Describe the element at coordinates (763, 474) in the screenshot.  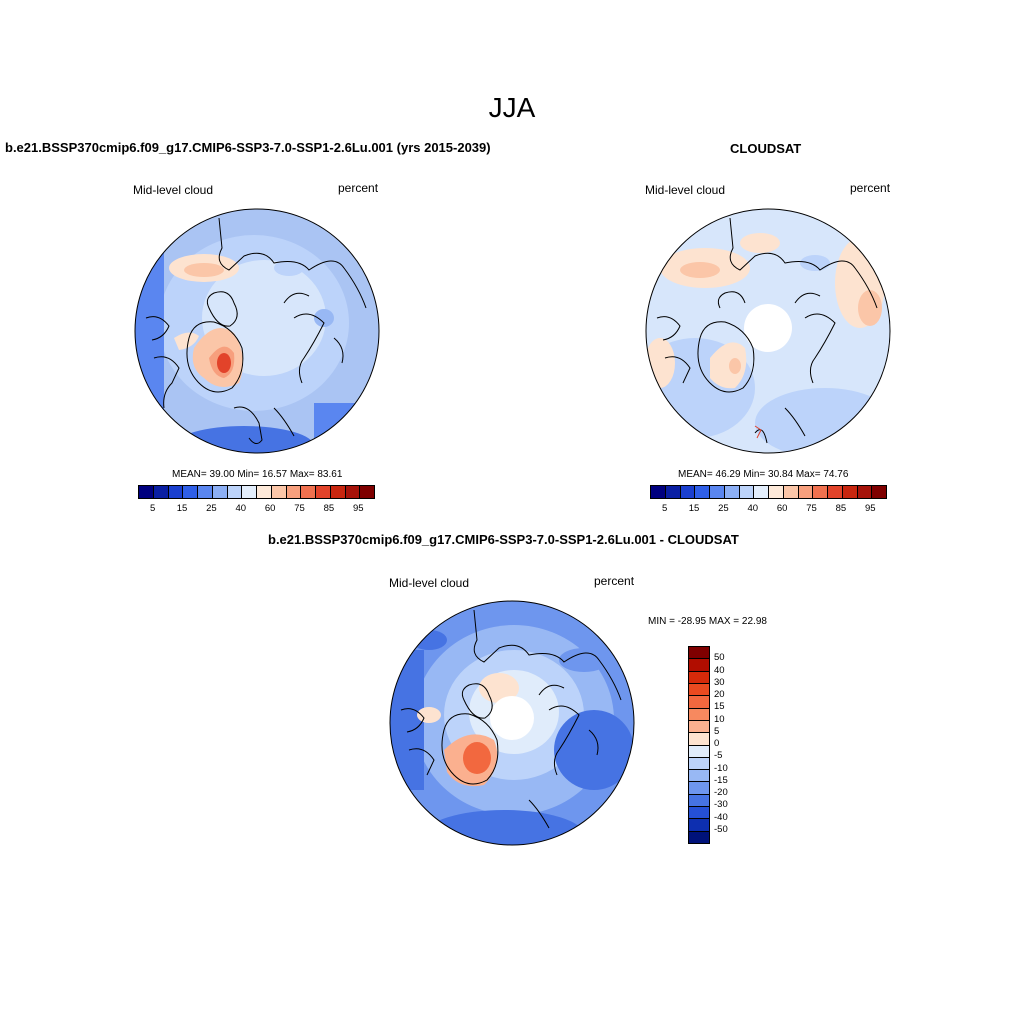
I see `panel2-stats: MEAN= 46.29 Min= 30.84 Max= 74.76` at that location.